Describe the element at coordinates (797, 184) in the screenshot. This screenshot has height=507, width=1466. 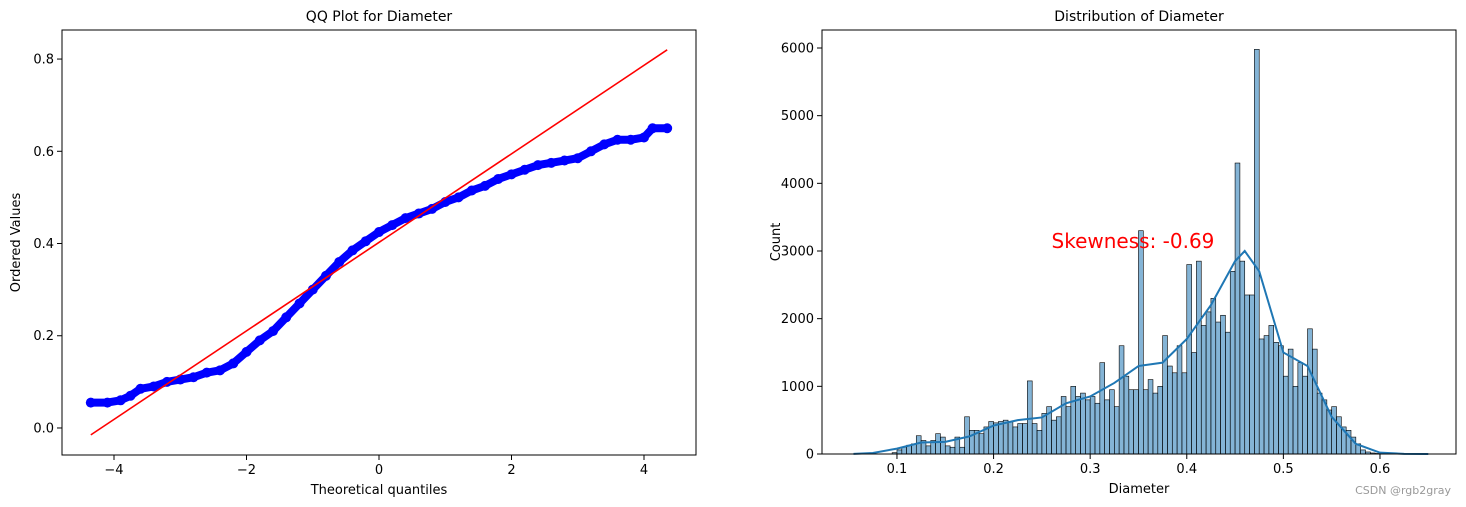
I see `y-tick-label: 4000` at that location.